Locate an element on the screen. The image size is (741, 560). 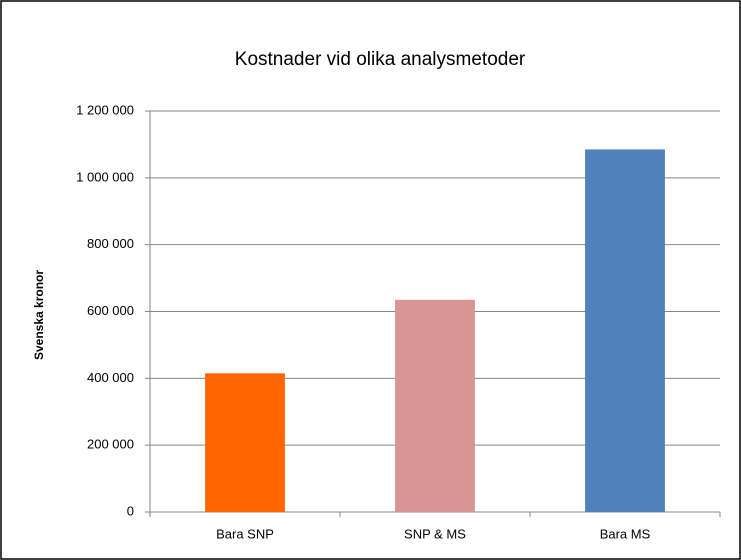
y-tick-label: 200 000 is located at coordinates (110, 444).